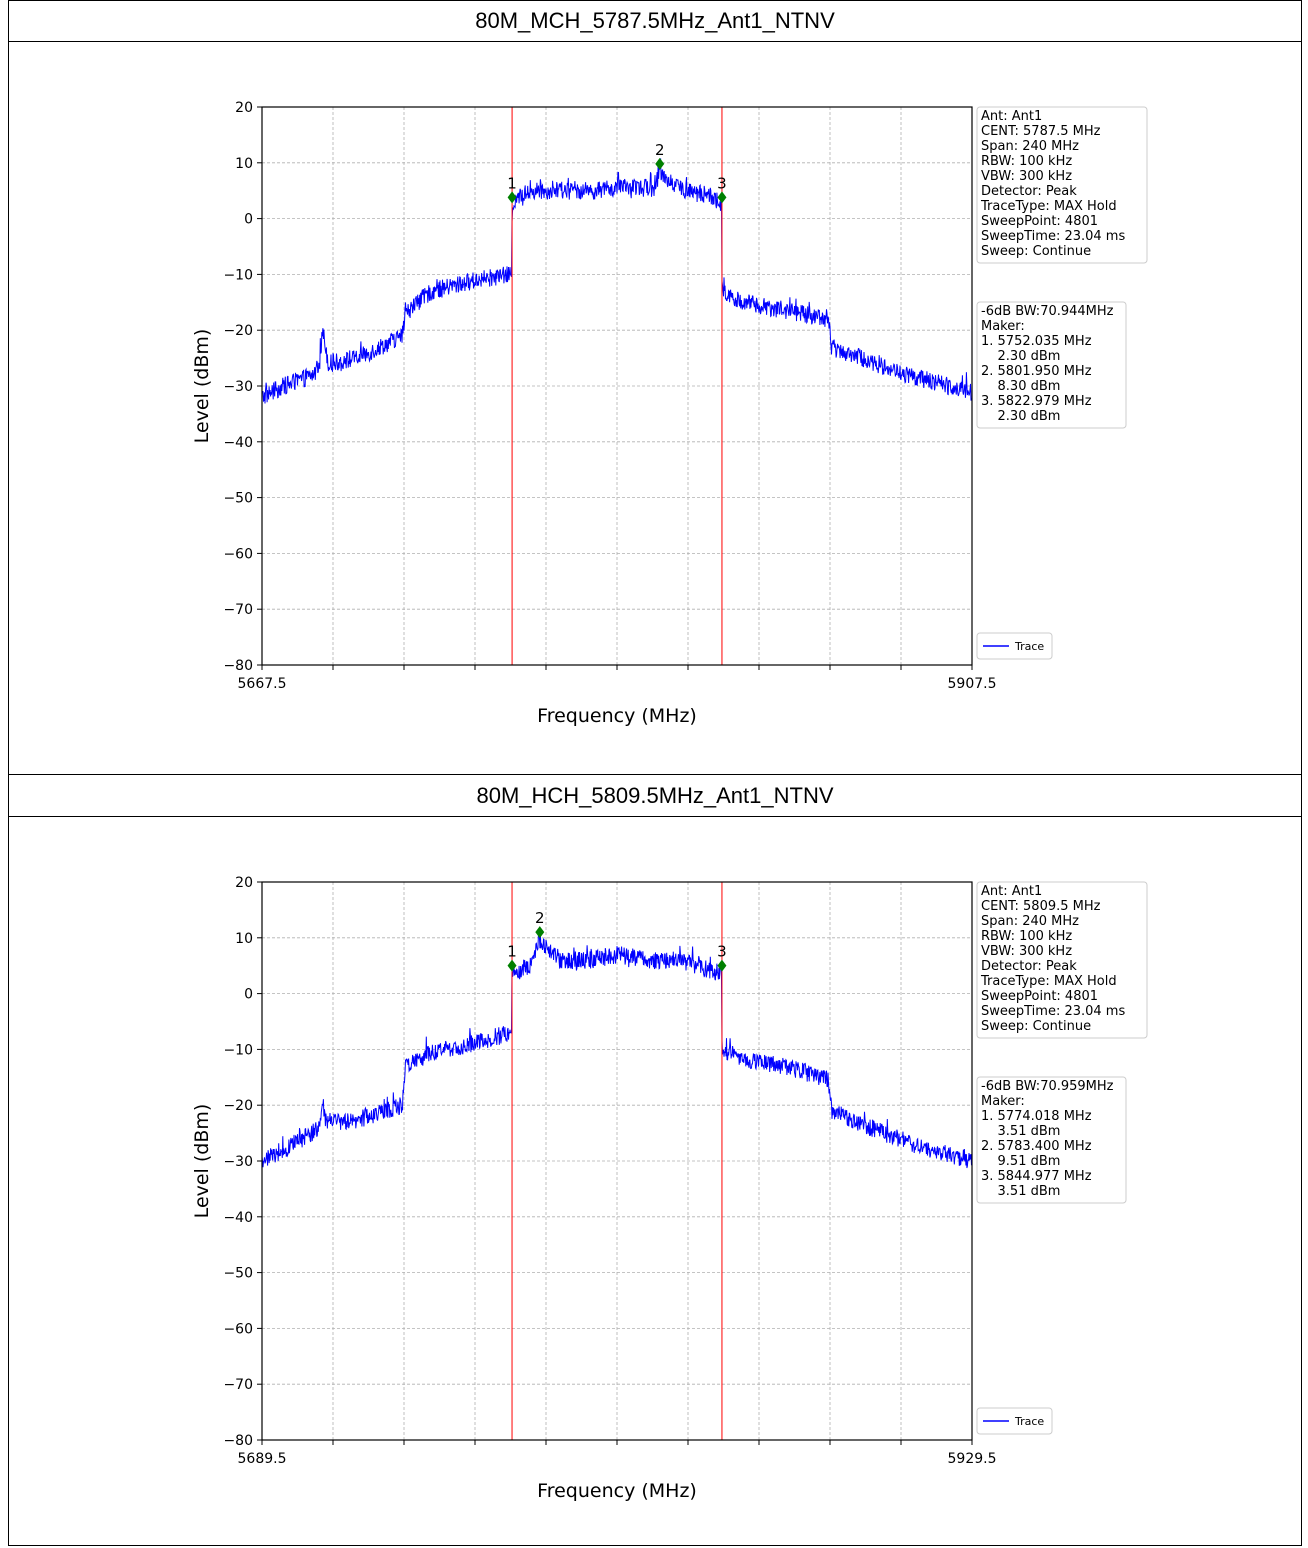 This screenshot has width=1308, height=1548. What do you see at coordinates (972, 1459) in the screenshot?
I see `x-tick-label-end: 5929.5` at bounding box center [972, 1459].